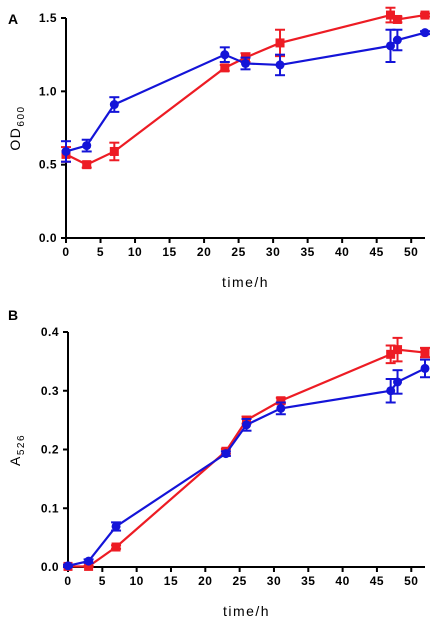 Image resolution: width=431 pixels, height=624 pixels. I want to click on y-tick-label: 0.4, so click(50, 332).